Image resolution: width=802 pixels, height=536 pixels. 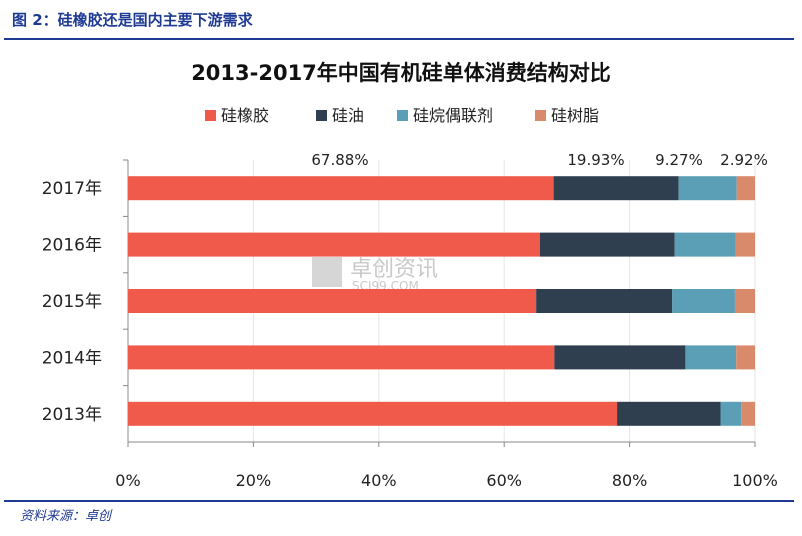 I want to click on source-note: 资料来源：卓创, so click(x=66, y=516).